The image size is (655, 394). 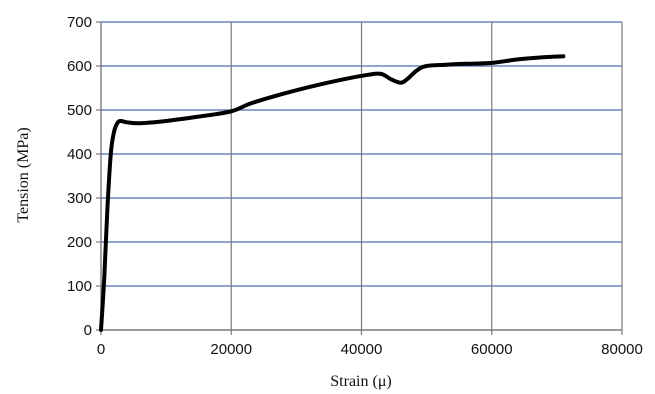 I want to click on y-tick-labels: 0 100 200 300 400 500 600 700, so click(x=79, y=176).